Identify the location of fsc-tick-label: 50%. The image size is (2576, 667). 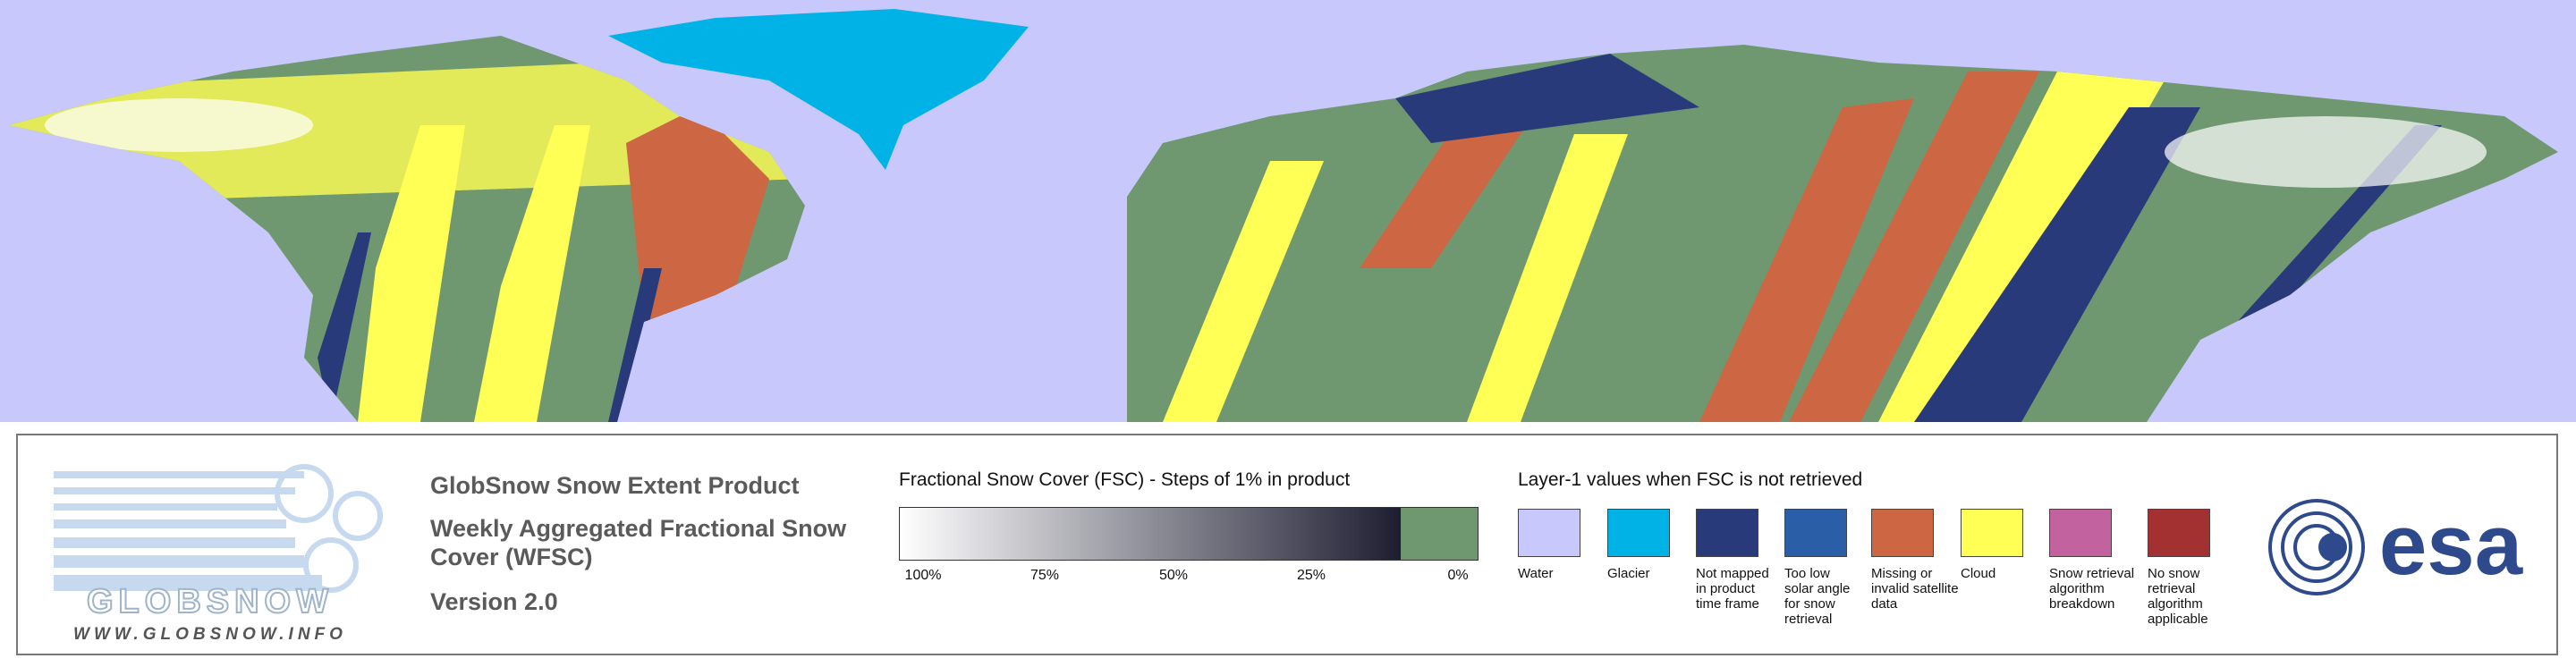
(1173, 575).